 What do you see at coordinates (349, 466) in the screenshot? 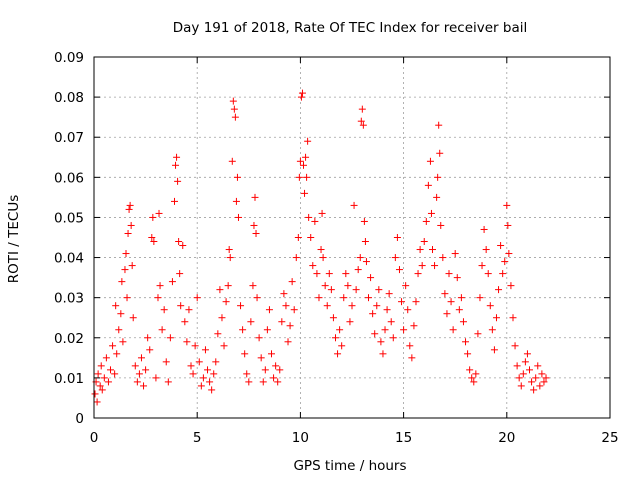
I see `x-axis-label: GPS time / hours` at bounding box center [349, 466].